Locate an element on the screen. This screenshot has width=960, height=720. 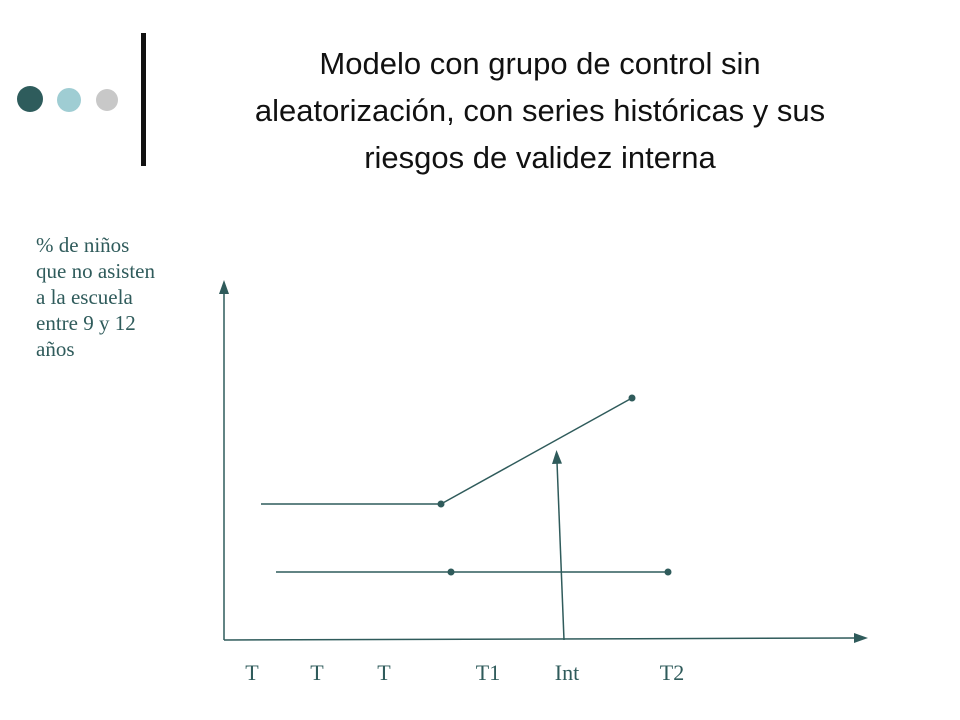
control-point-t1 is located at coordinates (451, 572).